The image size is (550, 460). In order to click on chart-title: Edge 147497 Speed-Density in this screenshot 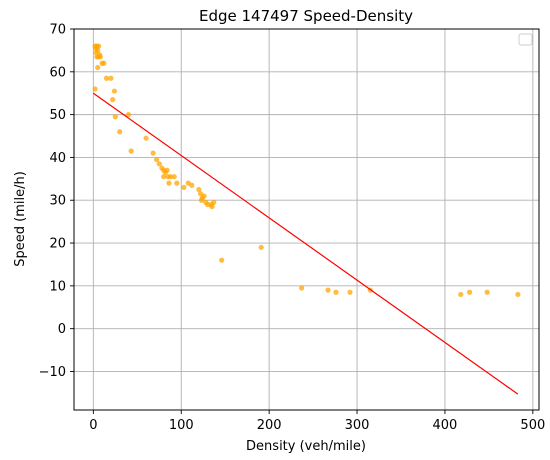, I will do `click(306, 16)`.